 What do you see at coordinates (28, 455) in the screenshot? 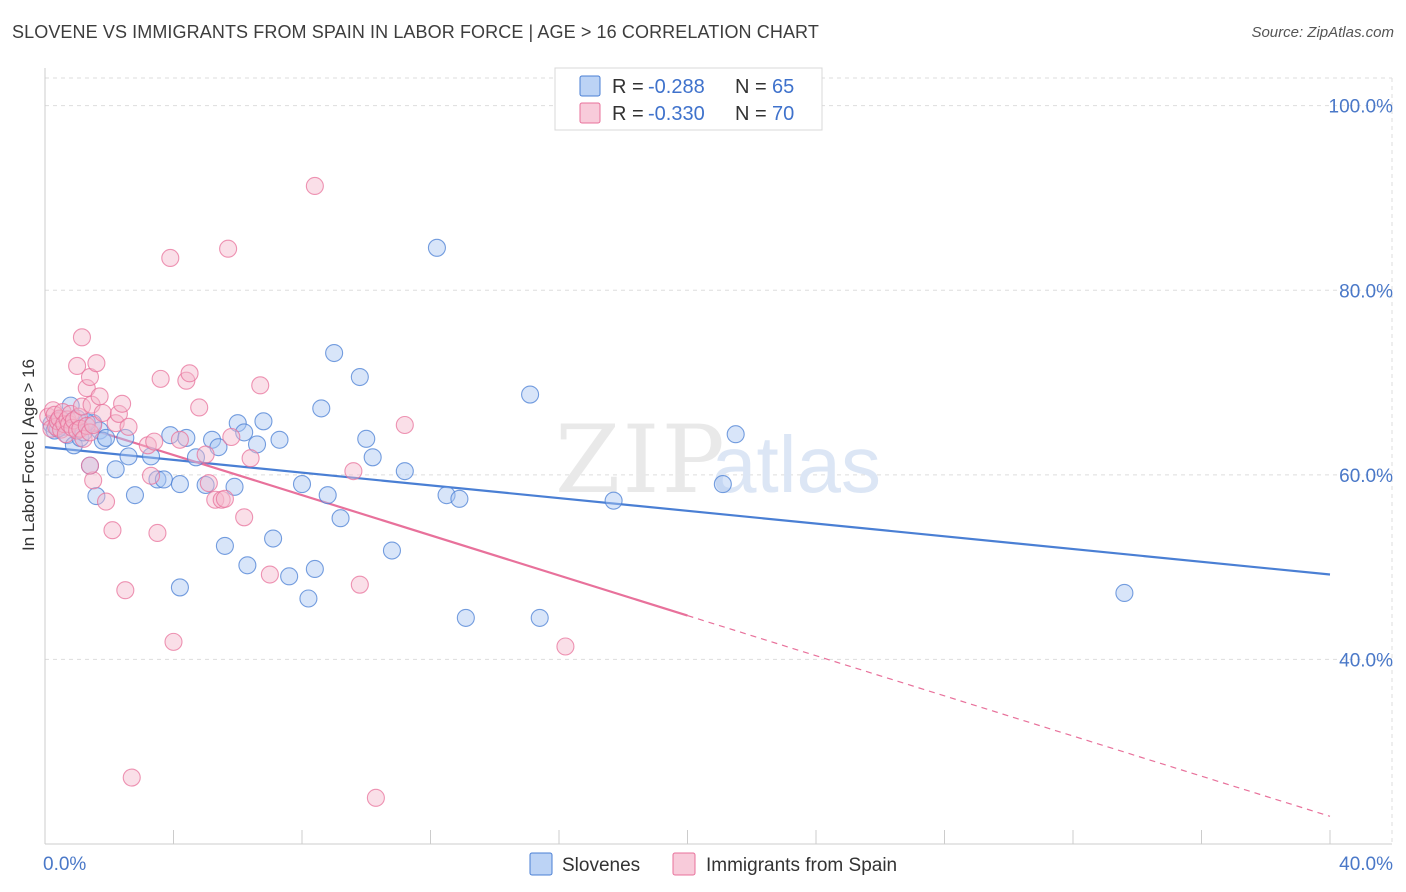
I see `y-axis-label: In Labor Force | Age > 16` at bounding box center [28, 455].